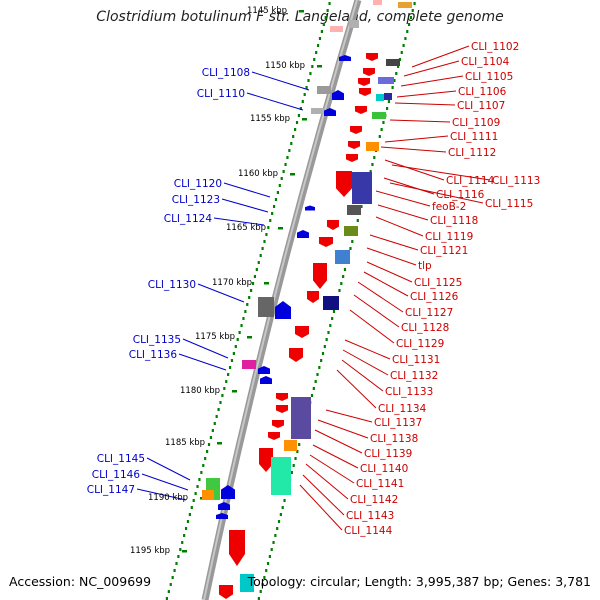 Image resolution: width=600 pixels, height=600 pixels. I want to click on scale-label: 1195 kbp, so click(150, 551).